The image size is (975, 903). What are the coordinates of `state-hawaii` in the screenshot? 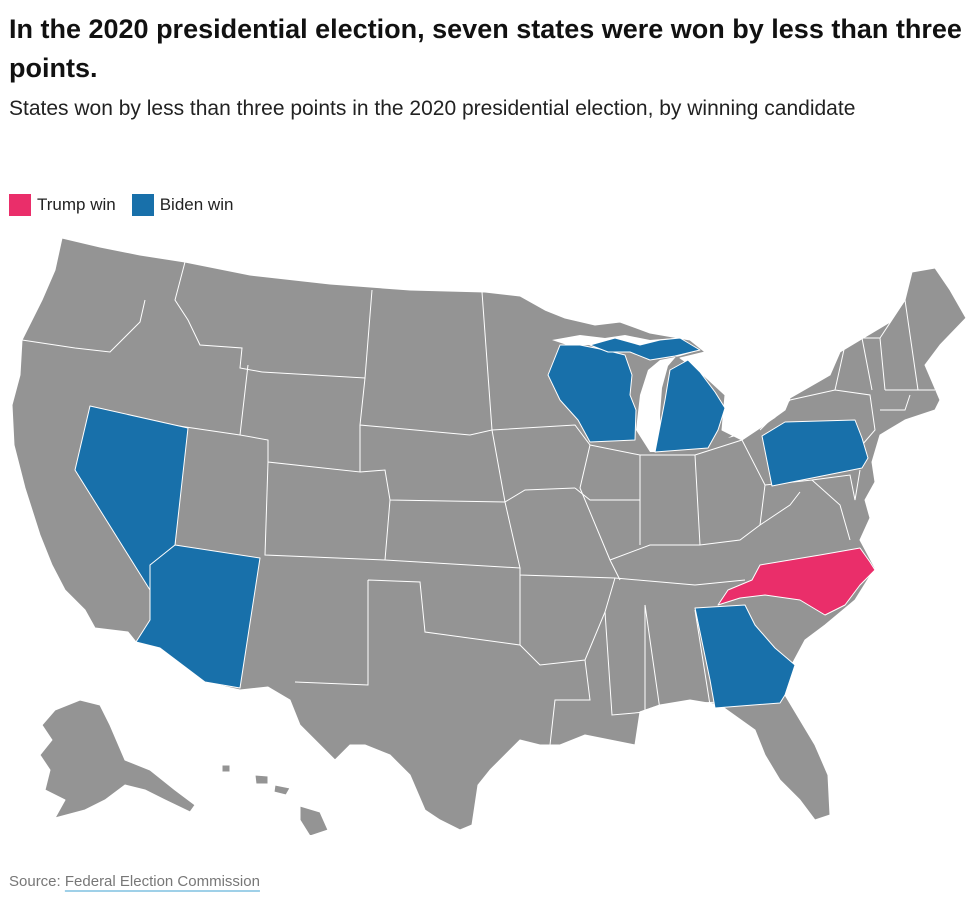 It's located at (275, 799).